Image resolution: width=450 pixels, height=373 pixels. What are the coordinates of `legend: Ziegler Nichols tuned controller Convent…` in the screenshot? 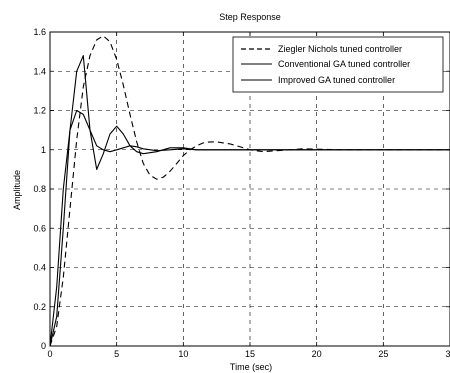 It's located at (338, 64).